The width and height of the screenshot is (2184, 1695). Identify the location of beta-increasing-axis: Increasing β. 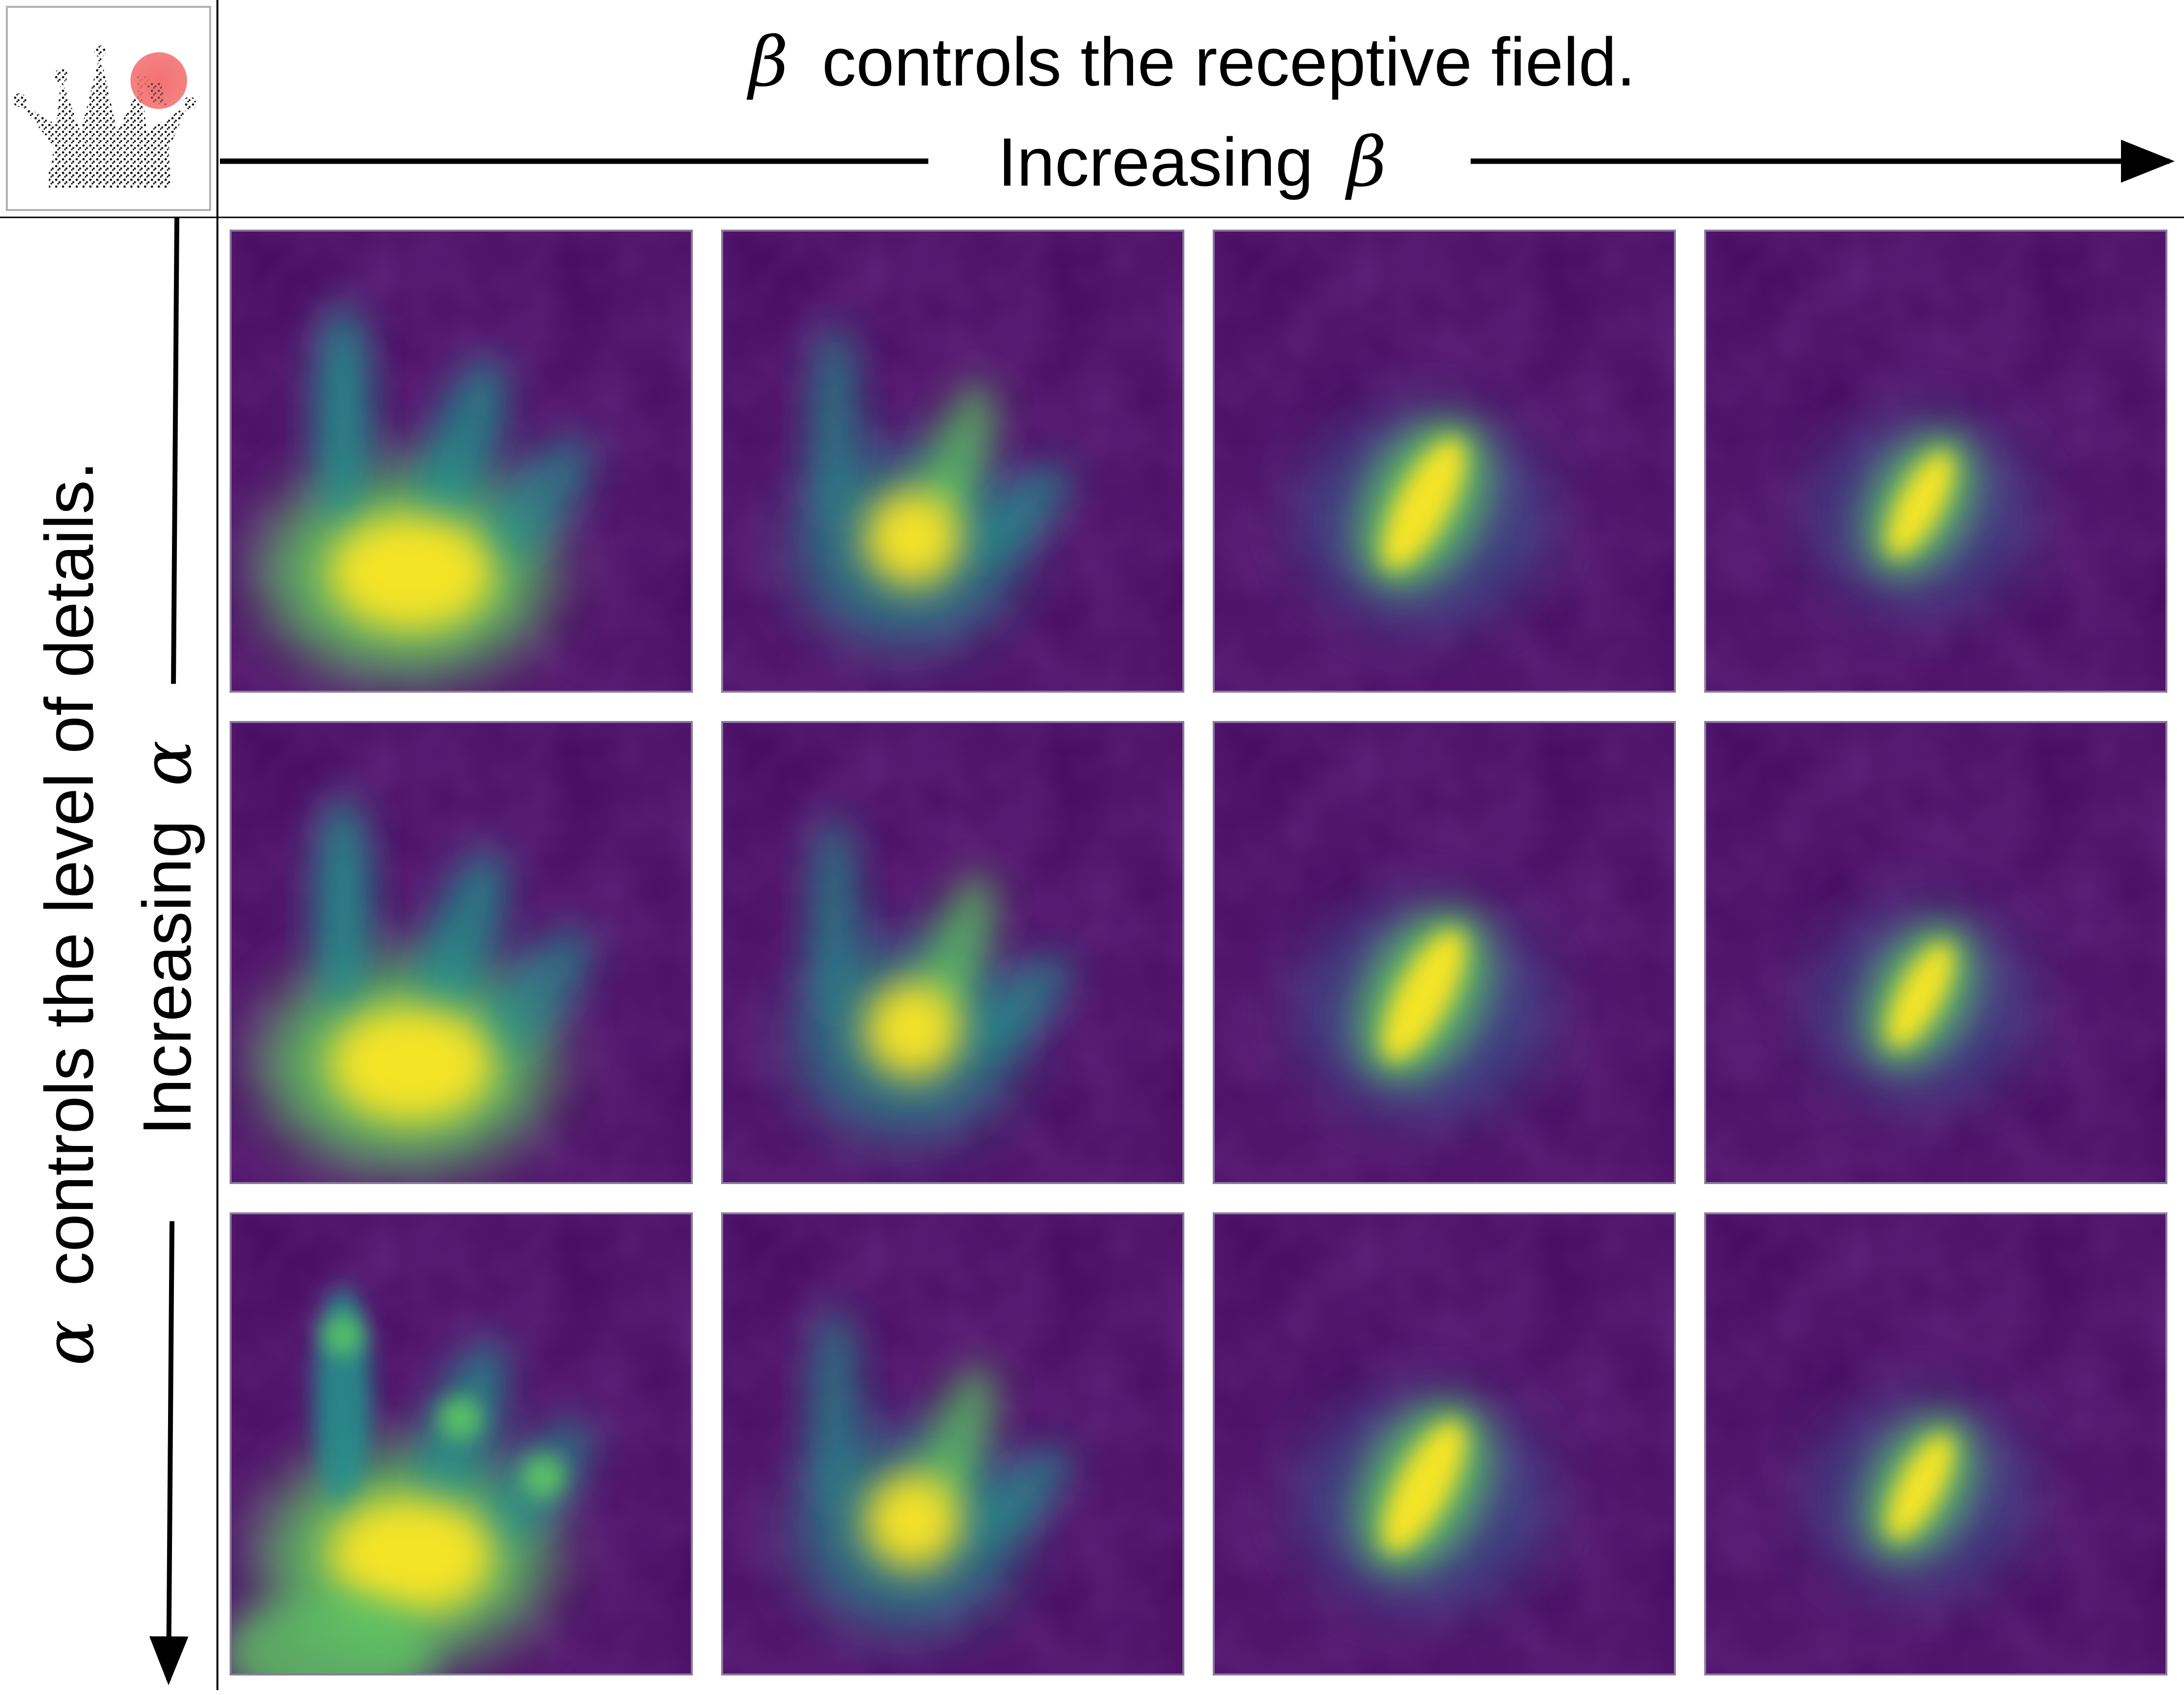
(1197, 163).